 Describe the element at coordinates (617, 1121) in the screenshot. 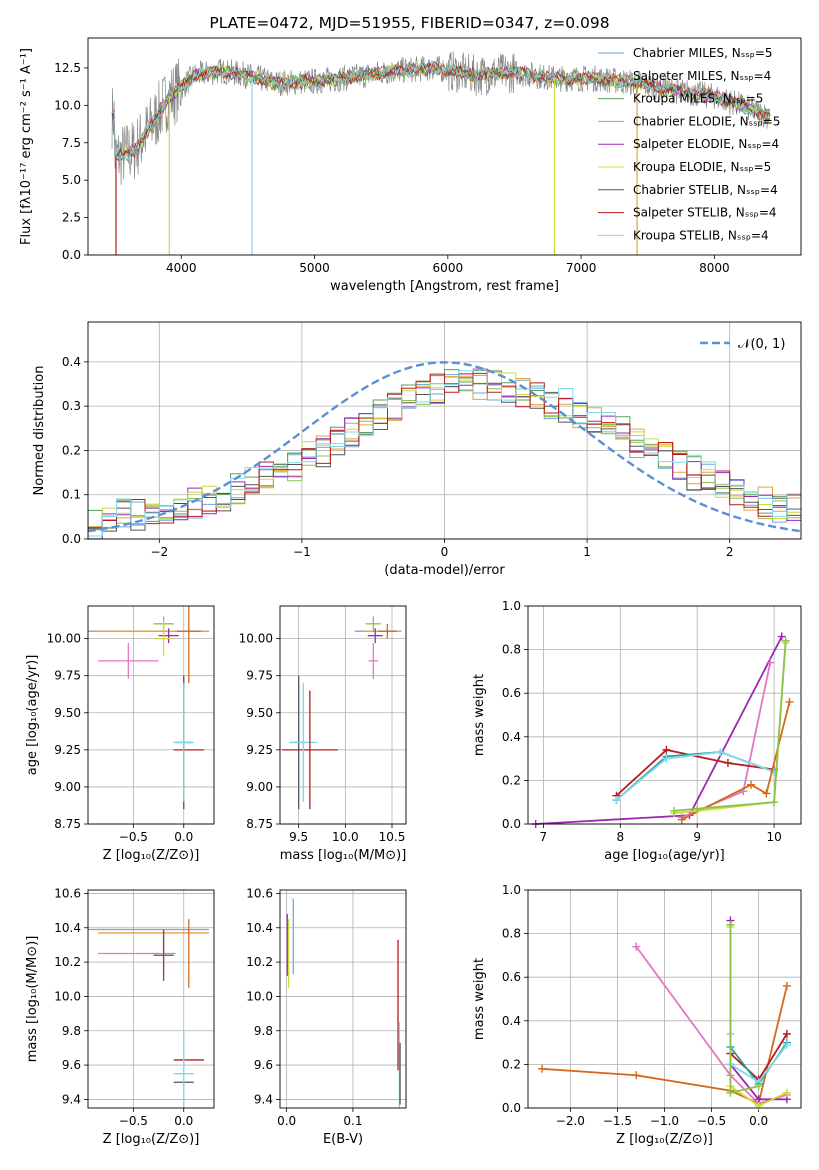

I see `x-tick-label: −1.5` at that location.